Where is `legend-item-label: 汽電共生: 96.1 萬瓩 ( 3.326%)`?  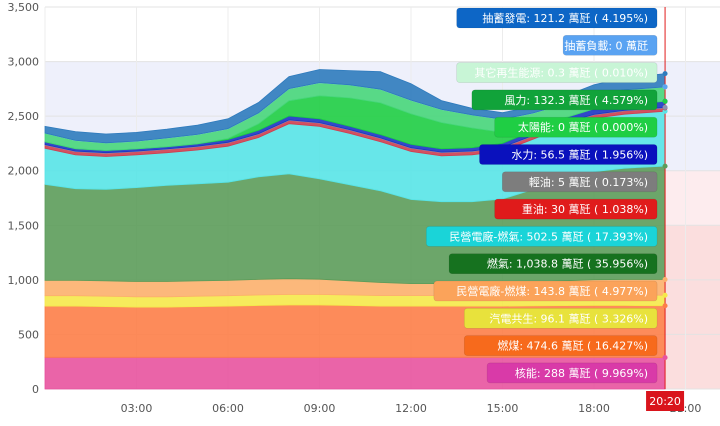 legend-item-label: 汽電共生: 96.1 萬瓩 ( 3.326%) is located at coordinates (568, 318).